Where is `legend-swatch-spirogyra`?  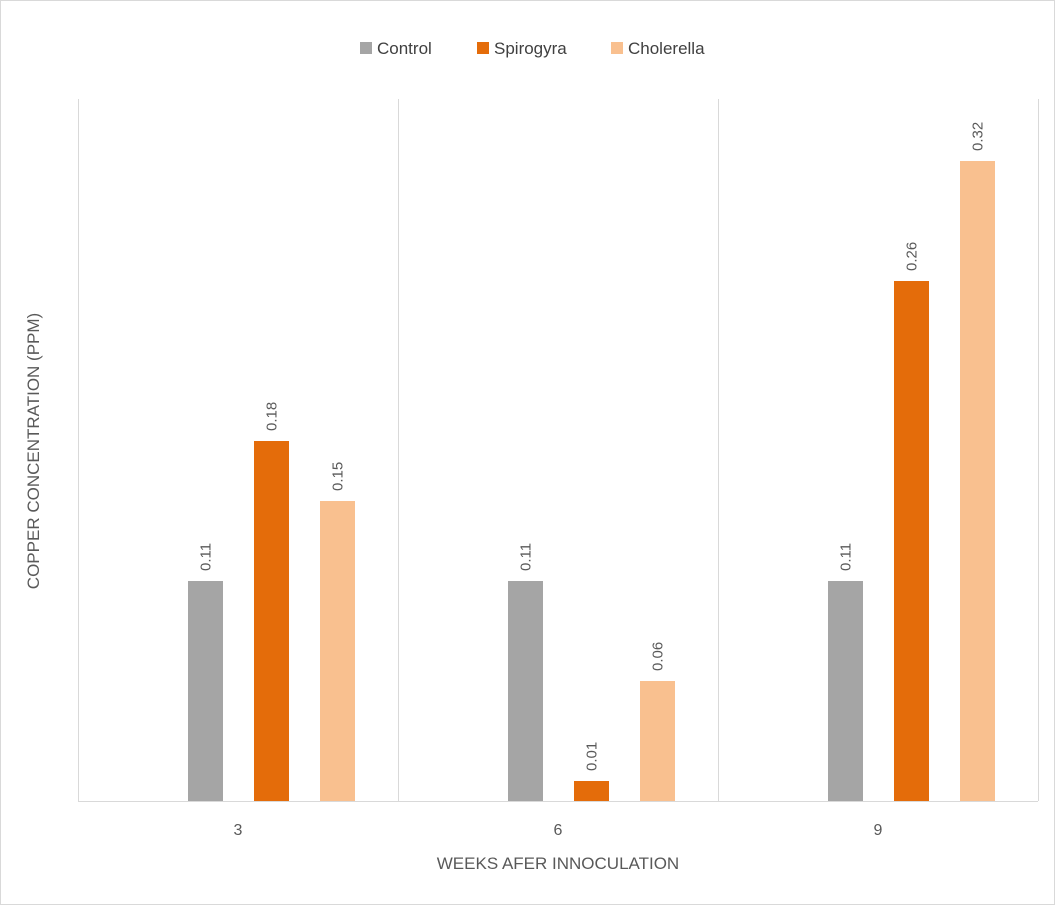
legend-swatch-spirogyra is located at coordinates (483, 48).